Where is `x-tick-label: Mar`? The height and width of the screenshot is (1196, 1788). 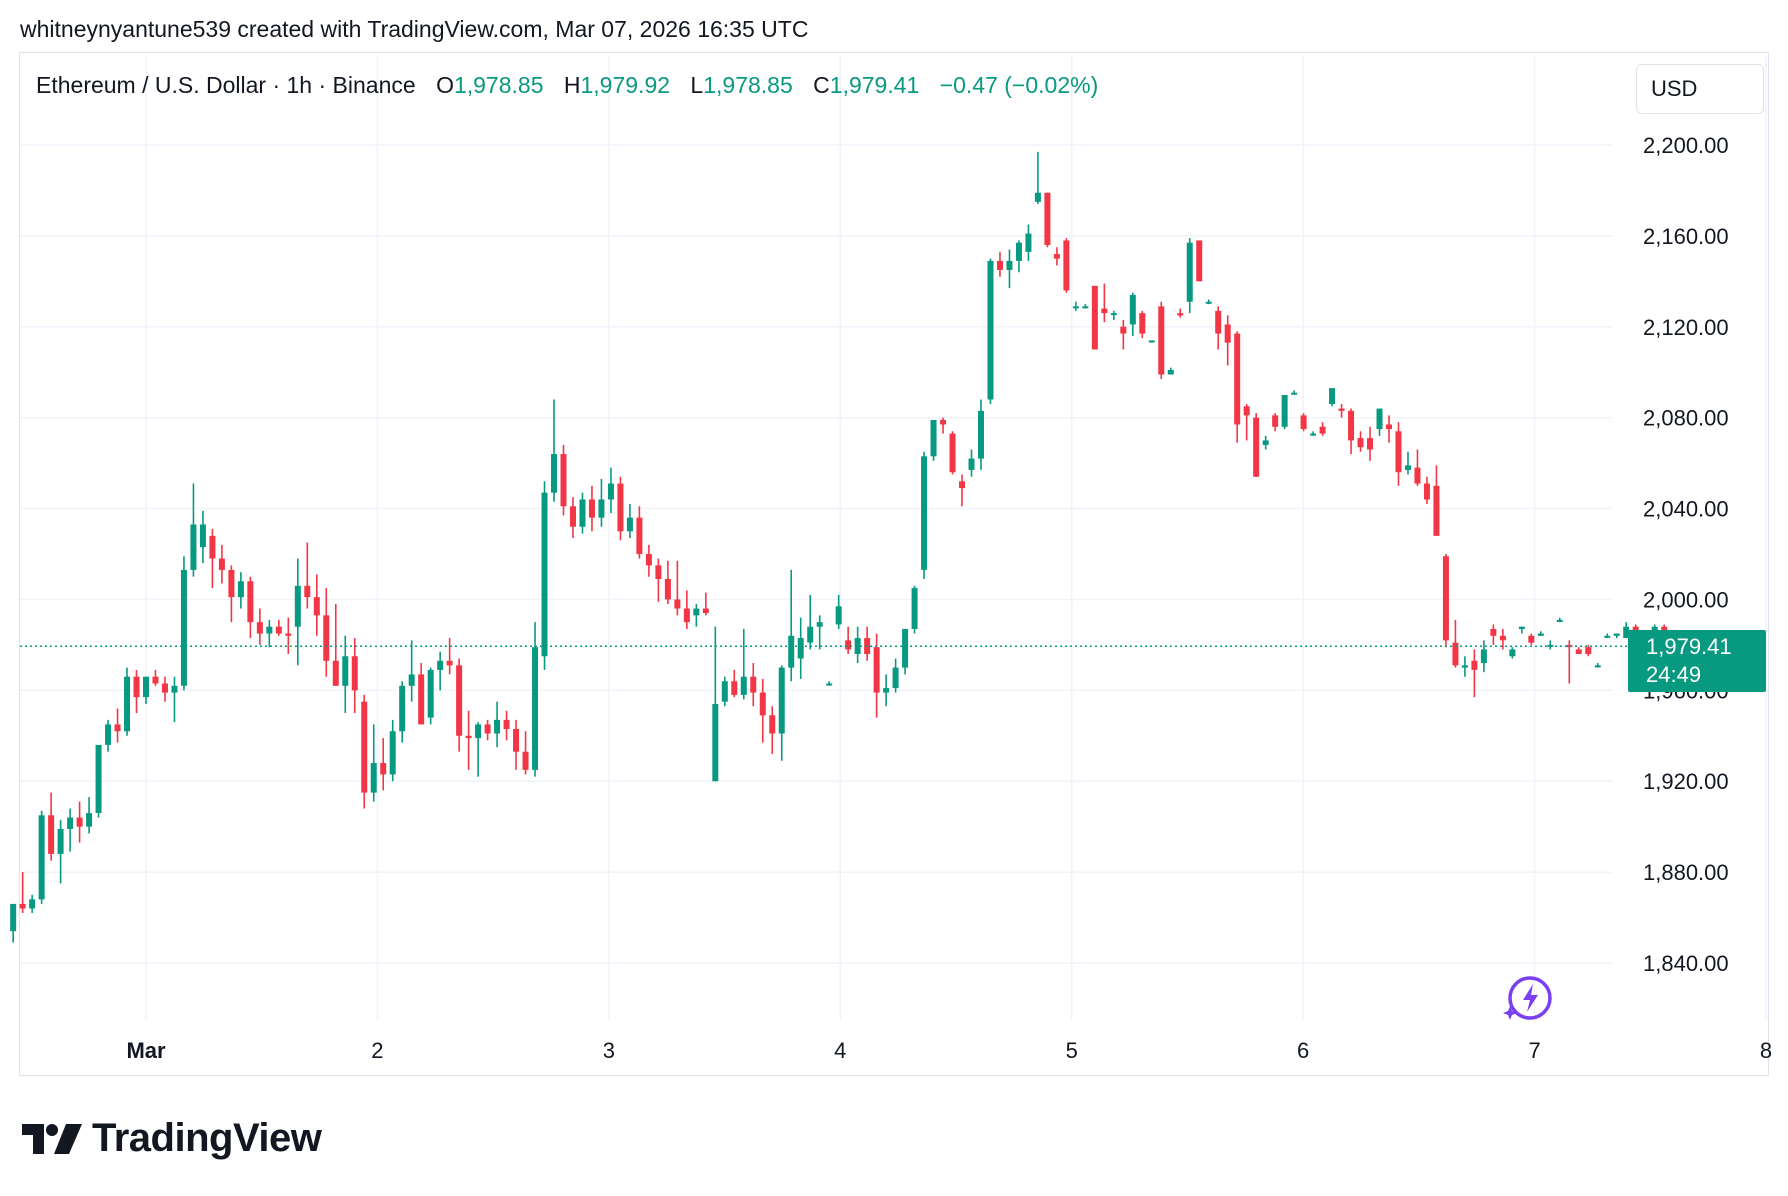 x-tick-label: Mar is located at coordinates (146, 1050).